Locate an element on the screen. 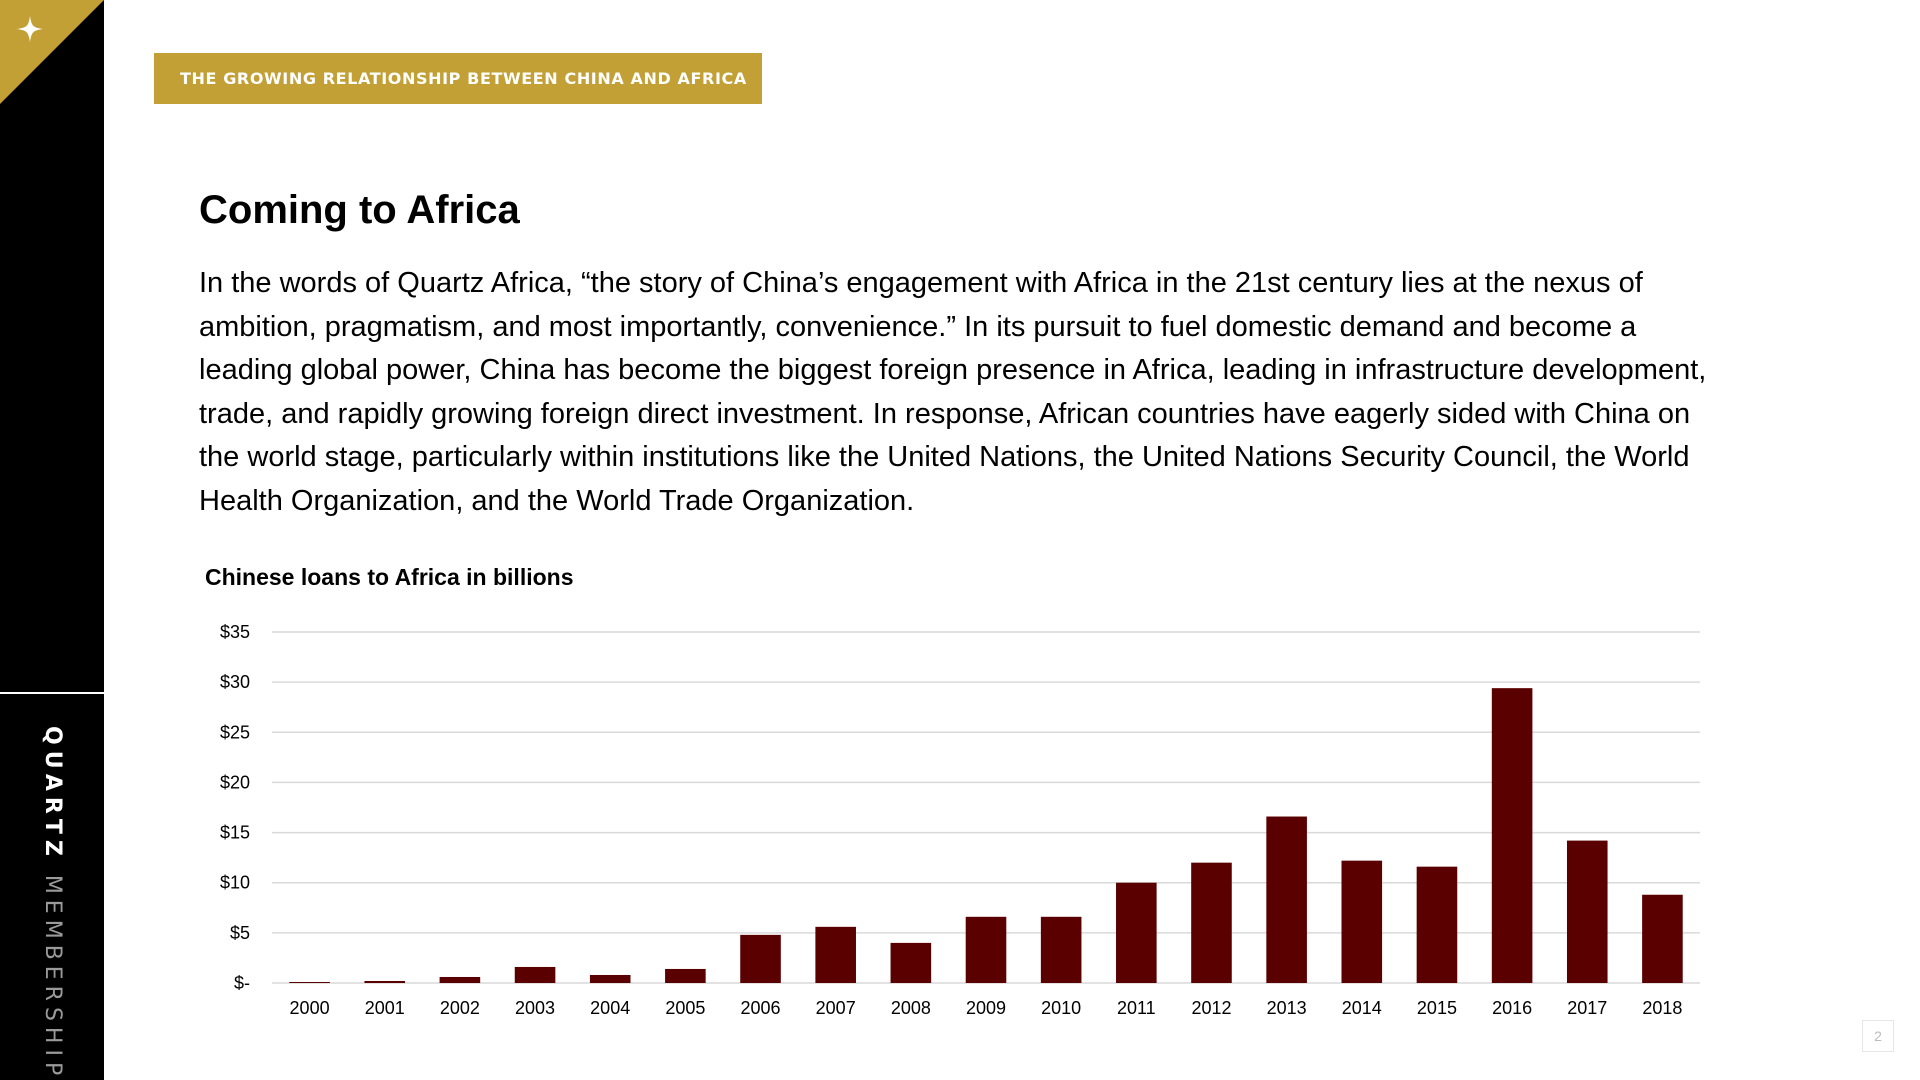 The width and height of the screenshot is (1920, 1080). bar-2011 is located at coordinates (1136, 932).